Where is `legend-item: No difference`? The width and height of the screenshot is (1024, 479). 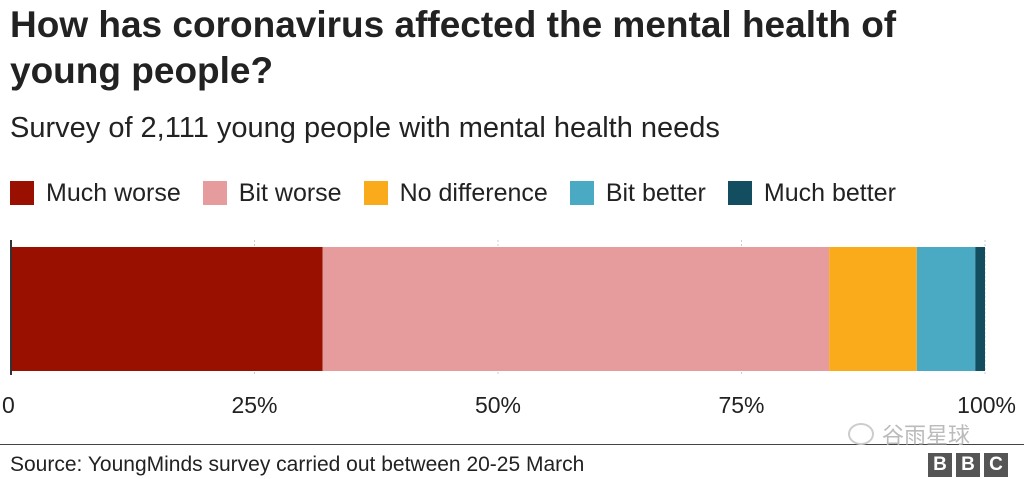 legend-item: No difference is located at coordinates (455, 193).